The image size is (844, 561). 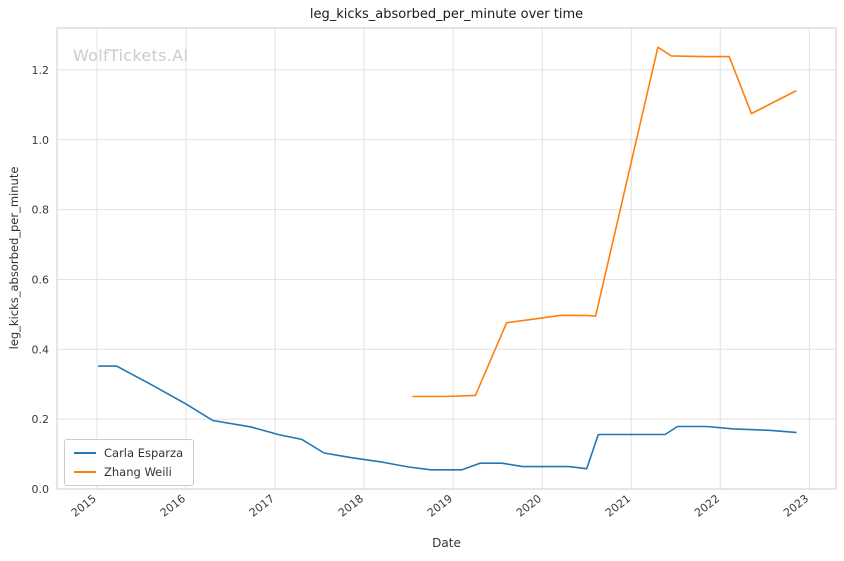 I want to click on y-axis-label: leg_kicks_absorbed_per_minute, so click(x=14, y=258).